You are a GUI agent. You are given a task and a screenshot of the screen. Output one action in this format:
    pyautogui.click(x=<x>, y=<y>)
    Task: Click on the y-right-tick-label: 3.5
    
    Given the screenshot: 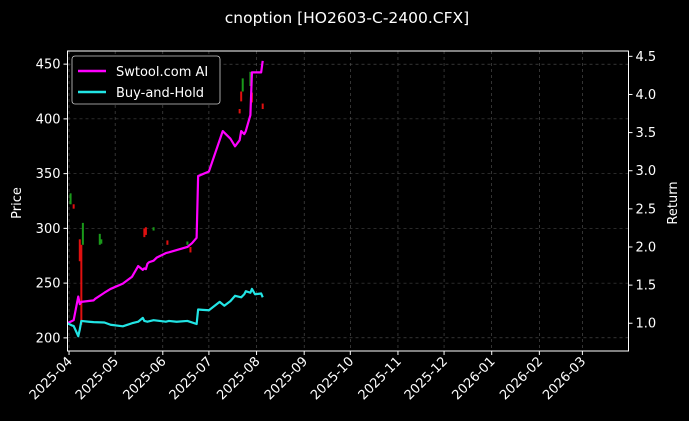 What is the action you would take?
    pyautogui.click(x=646, y=133)
    